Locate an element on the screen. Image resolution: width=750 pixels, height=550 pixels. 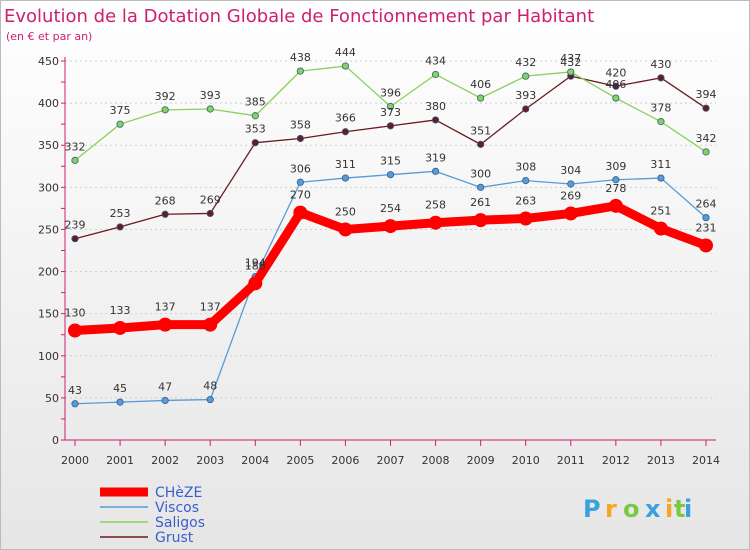
legend-label: Viscos is located at coordinates (177, 508).